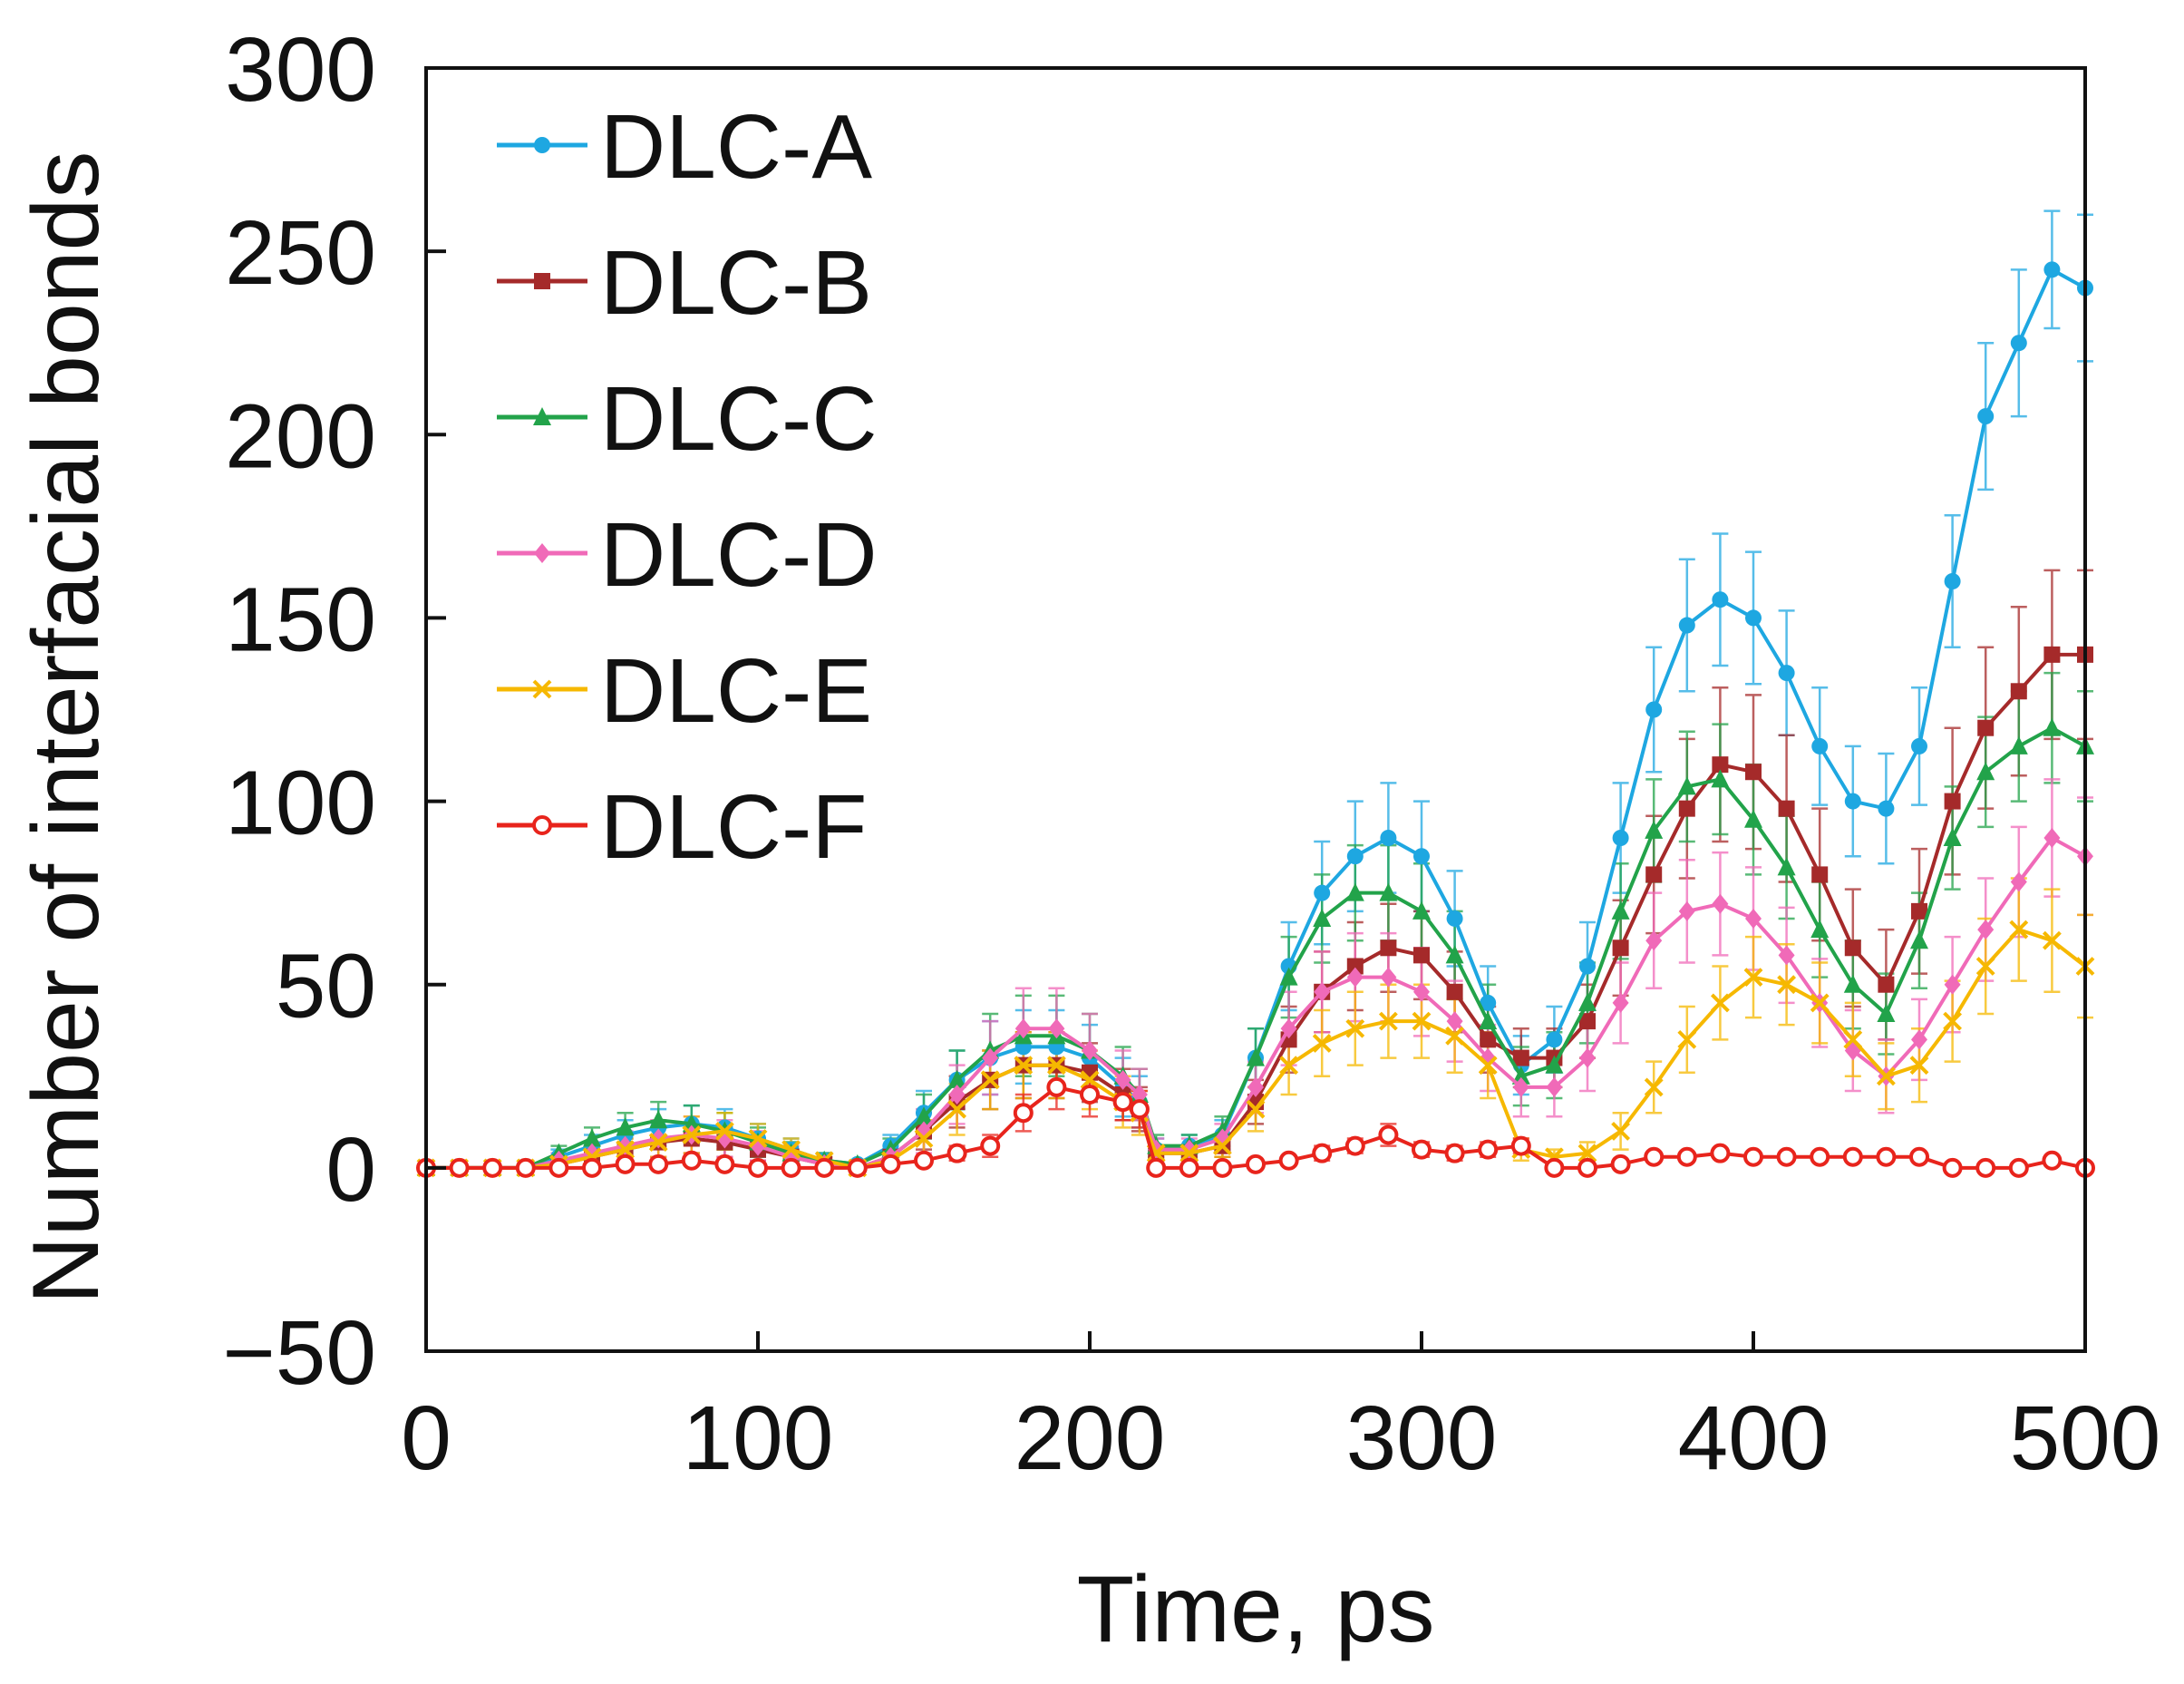 Image resolution: width=2184 pixels, height=1684 pixels. What do you see at coordinates (350, 1170) in the screenshot?
I see `y-tick-label: 0` at bounding box center [350, 1170].